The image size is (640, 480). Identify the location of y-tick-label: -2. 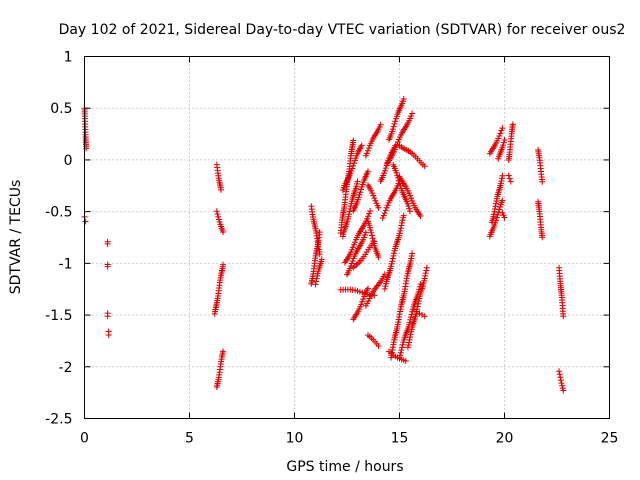
(66, 368).